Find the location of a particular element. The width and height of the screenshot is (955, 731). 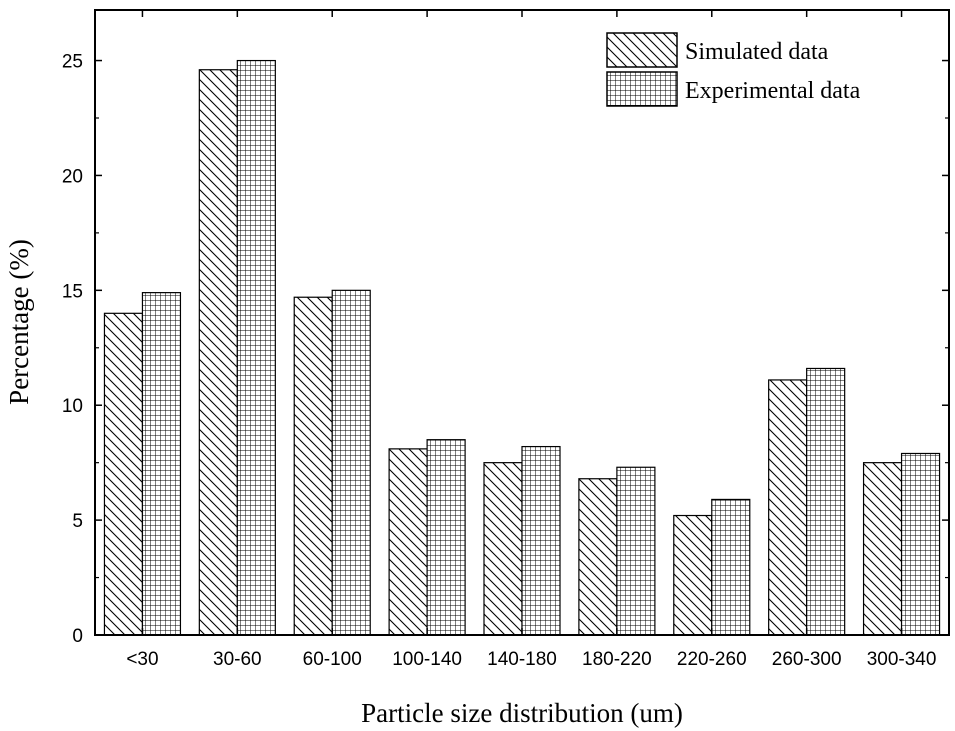

y-tick-label: 10 is located at coordinates (72, 406).